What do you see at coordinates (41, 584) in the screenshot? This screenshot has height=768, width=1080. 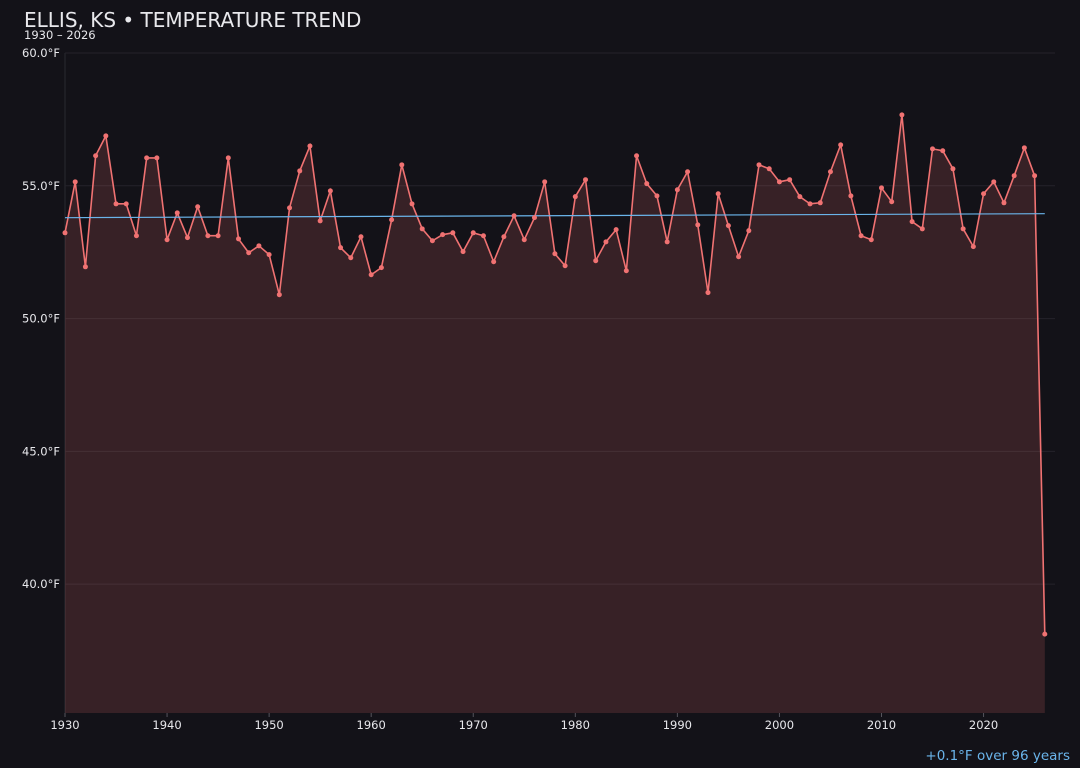 I see `y-tick-label: 40.0°F` at bounding box center [41, 584].